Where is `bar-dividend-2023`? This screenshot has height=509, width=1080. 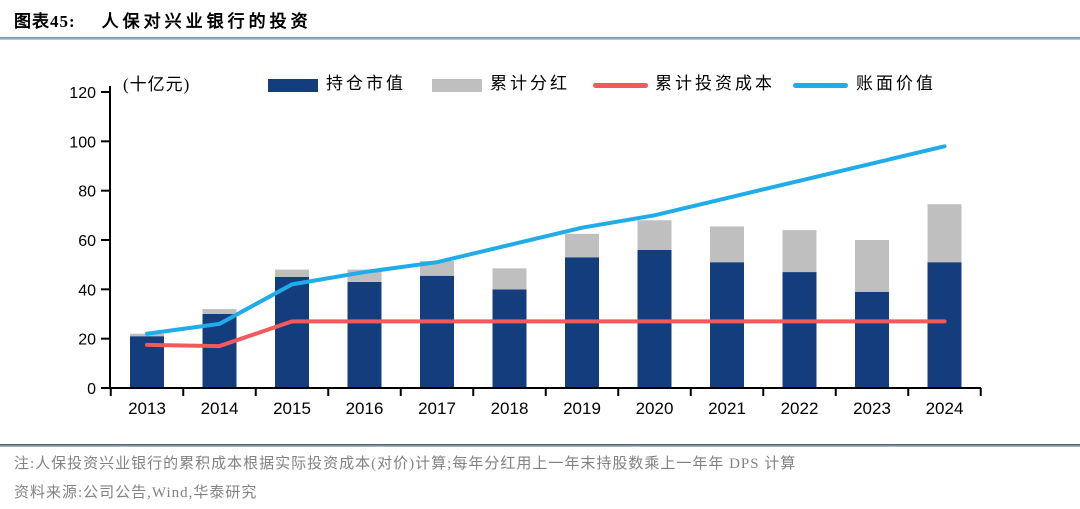
bar-dividend-2023 is located at coordinates (872, 266).